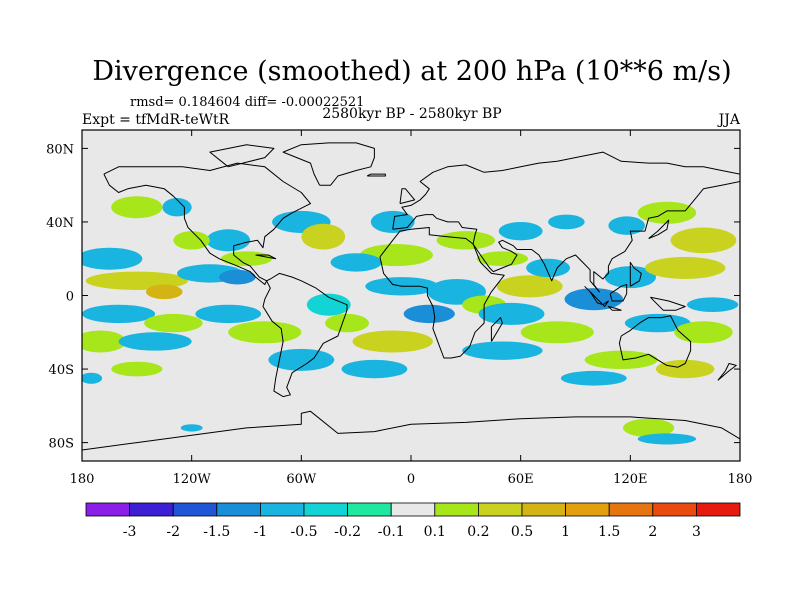  Describe the element at coordinates (247, 102) in the screenshot. I see `stats-text: rmsd= 0.184604 diff= -0.00022521` at that location.